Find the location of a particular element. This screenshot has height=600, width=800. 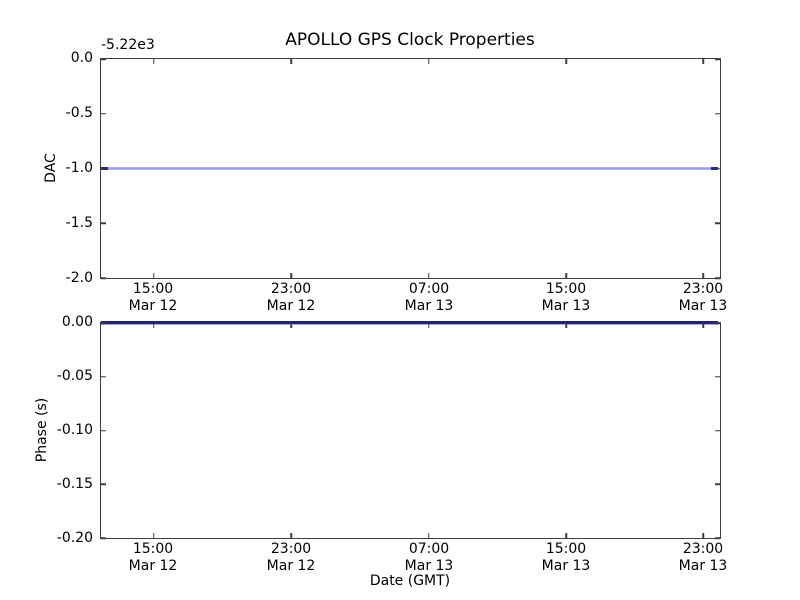

y-axis-label-dac: DAC is located at coordinates (51, 168).